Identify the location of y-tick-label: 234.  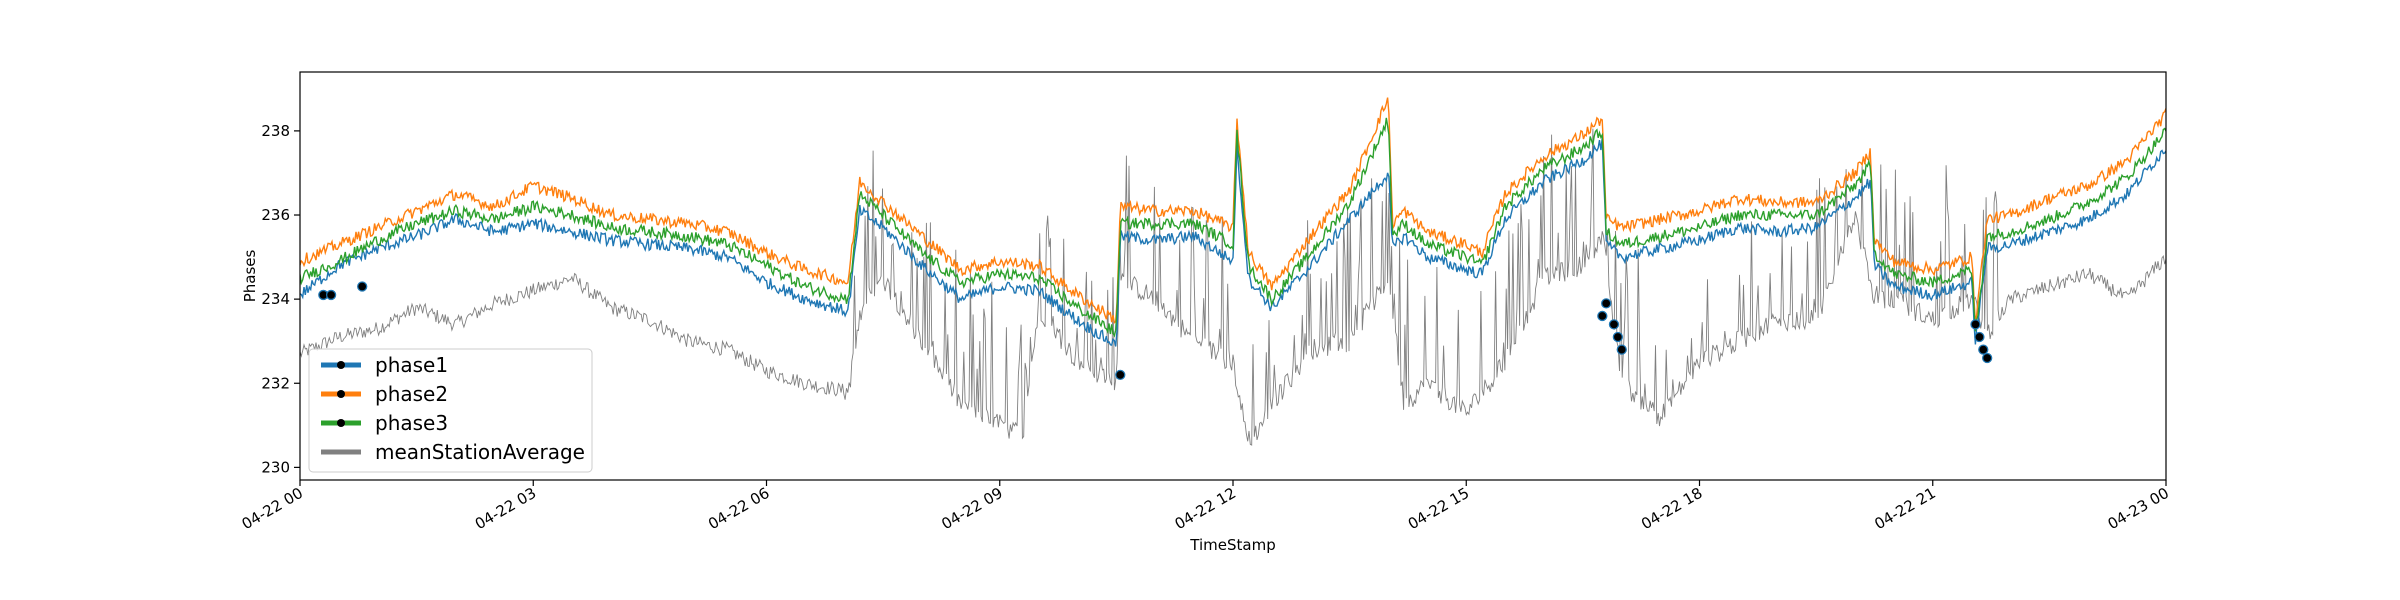
(275, 299).